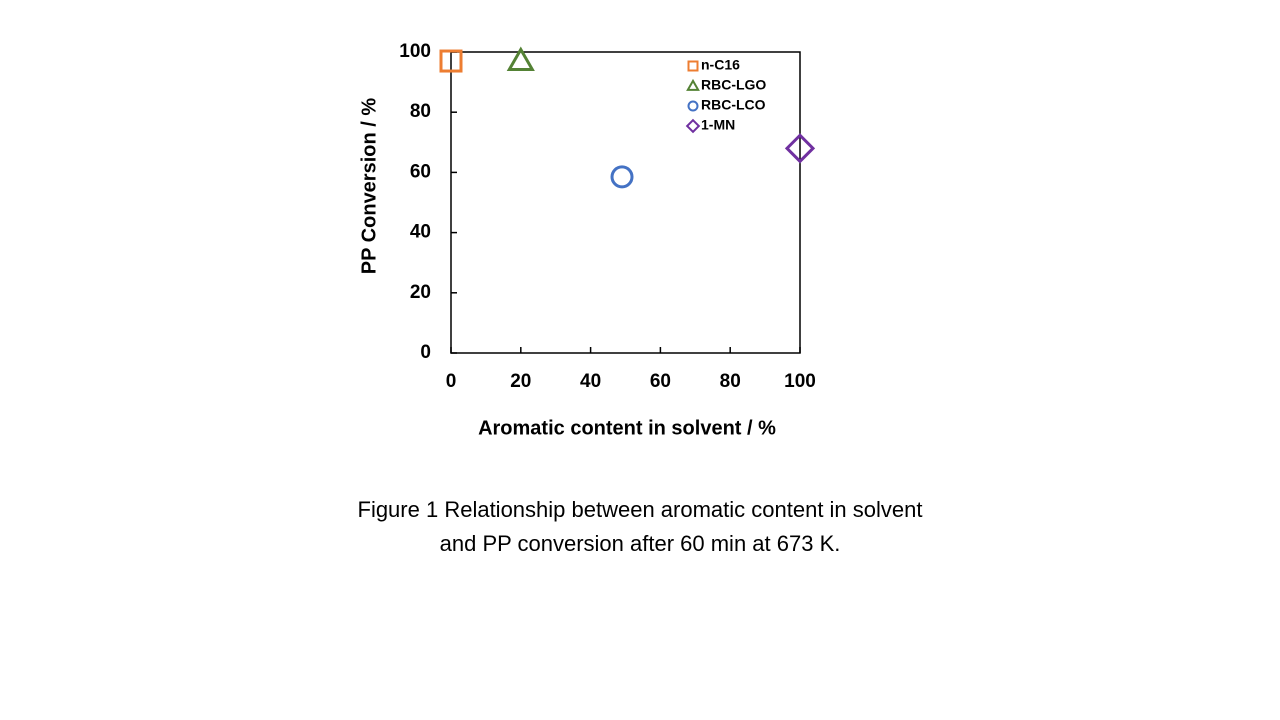 This screenshot has height=720, width=1280. What do you see at coordinates (640, 543) in the screenshot?
I see `caption: and PP conversion after 60 min at 673 K.` at bounding box center [640, 543].